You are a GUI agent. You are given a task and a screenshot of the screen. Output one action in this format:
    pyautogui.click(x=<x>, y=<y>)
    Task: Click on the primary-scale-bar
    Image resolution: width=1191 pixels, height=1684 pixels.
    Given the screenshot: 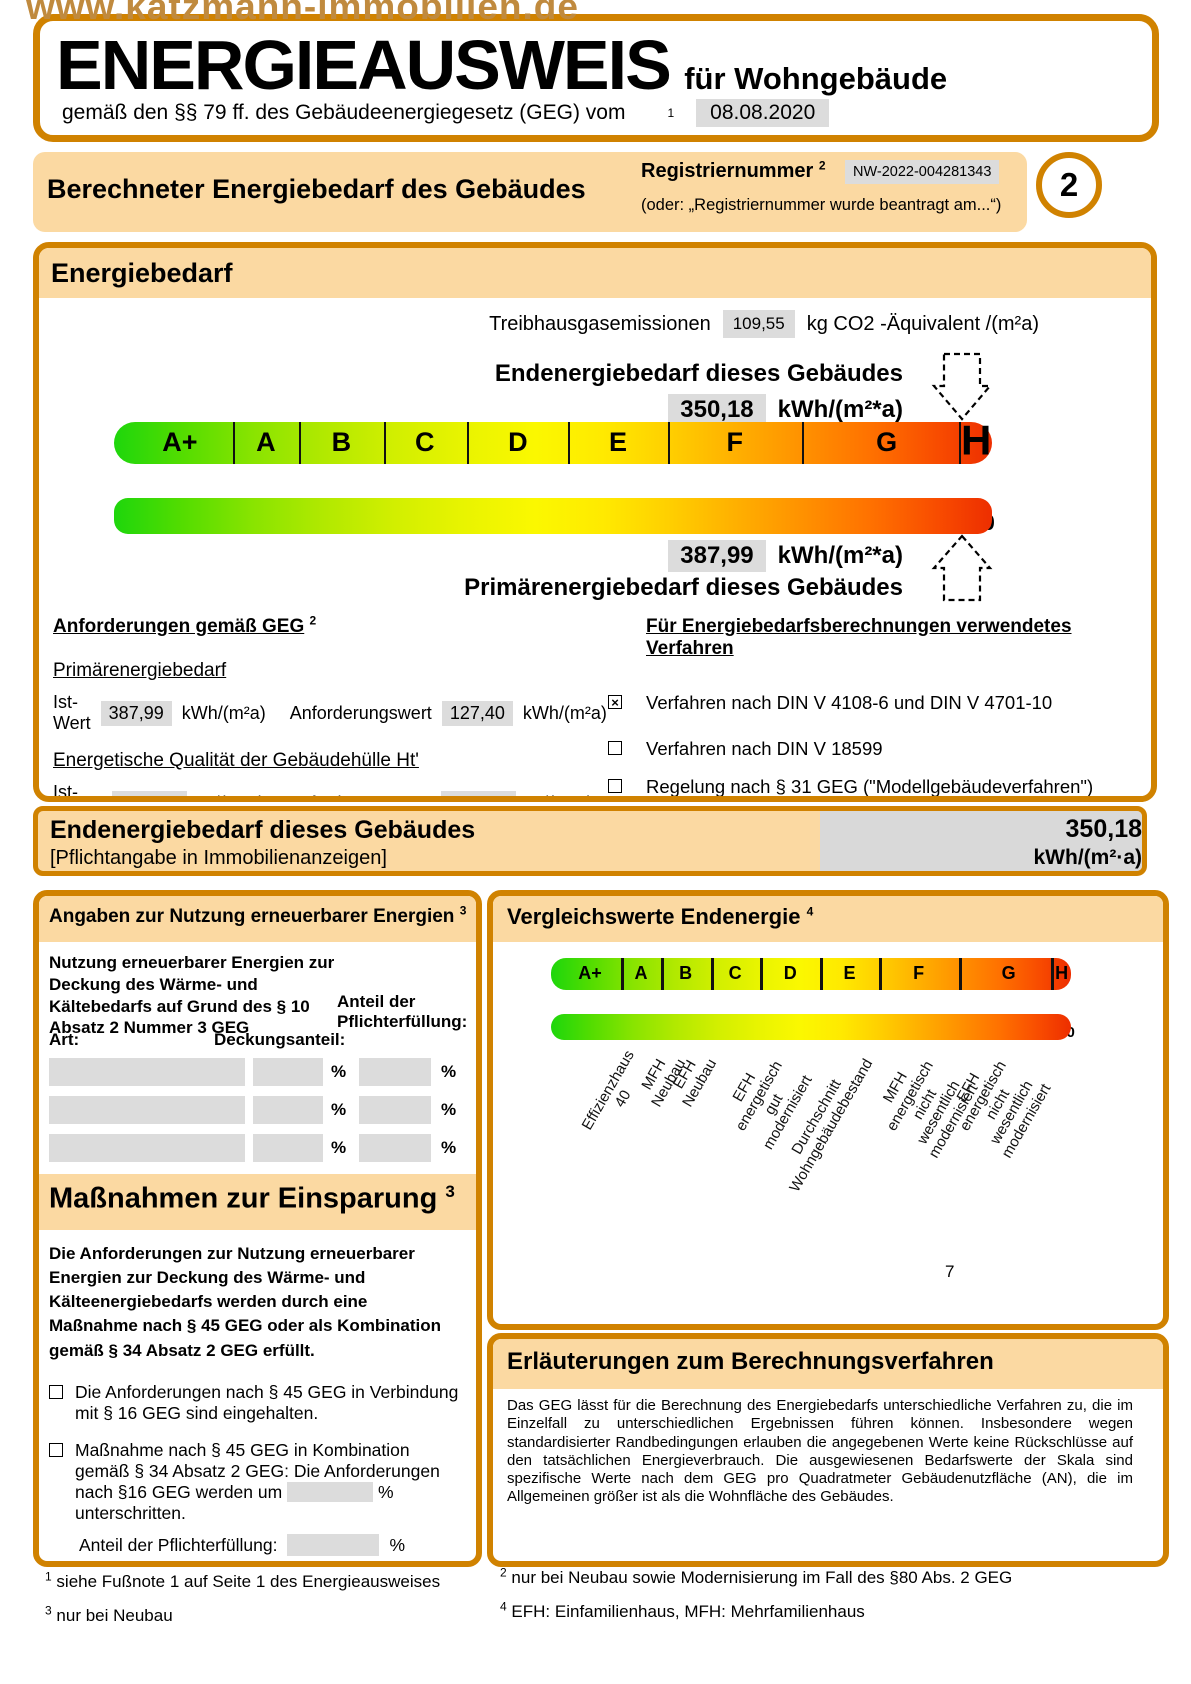 What is the action you would take?
    pyautogui.click(x=553, y=516)
    